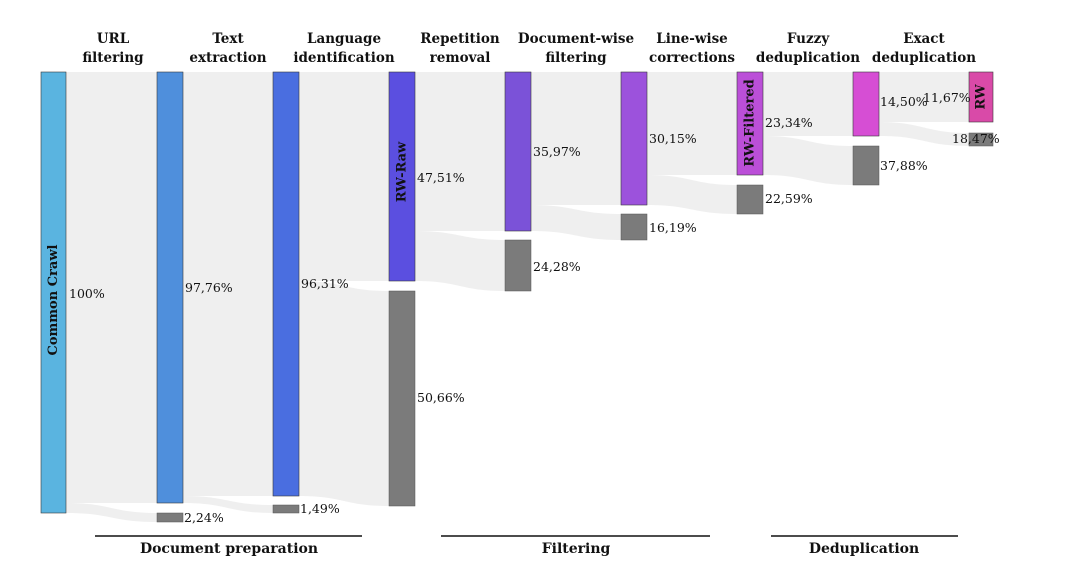  I want to click on stage-header-1-line2: filtering, so click(113, 58).